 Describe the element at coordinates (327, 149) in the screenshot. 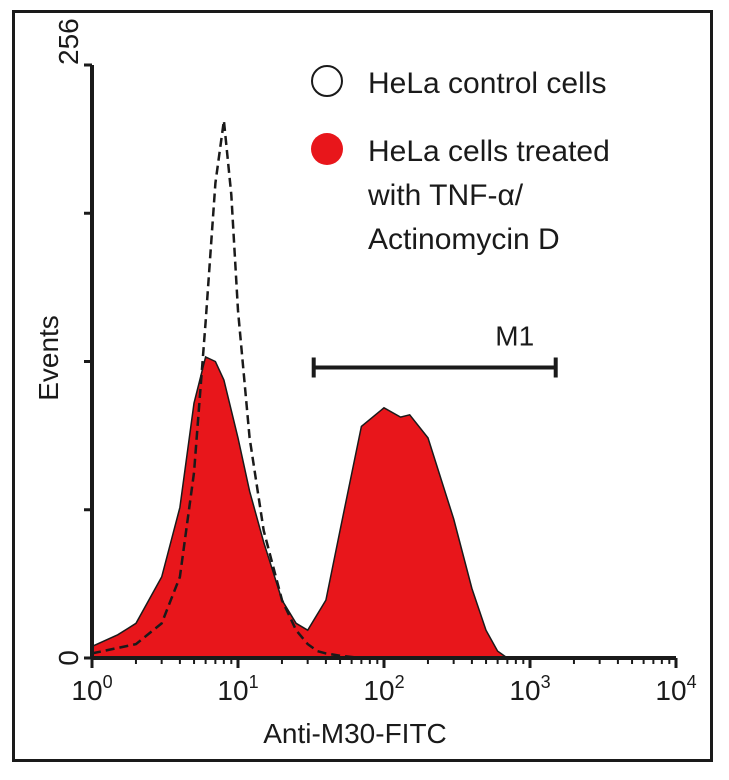

I see `legend-marker-treated` at that location.